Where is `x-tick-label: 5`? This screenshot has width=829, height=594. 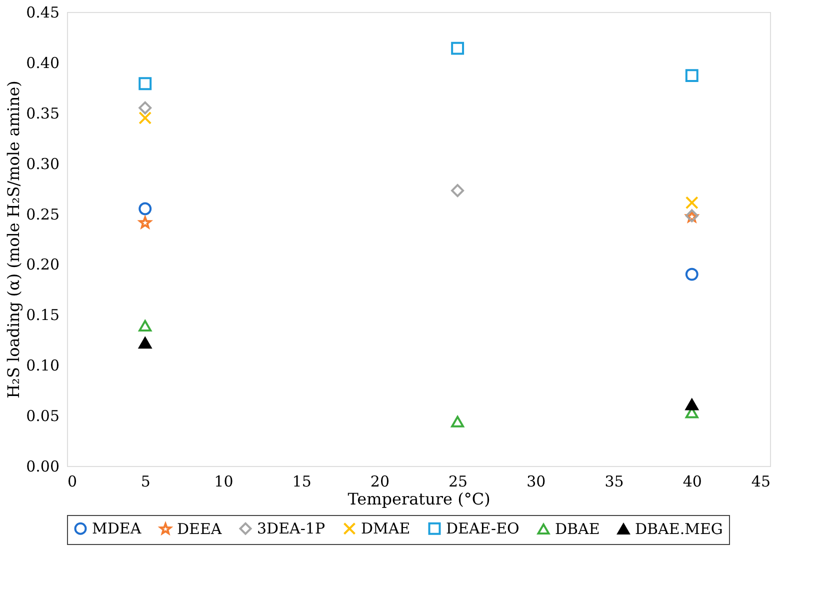
x-tick-label: 5 is located at coordinates (145, 481).